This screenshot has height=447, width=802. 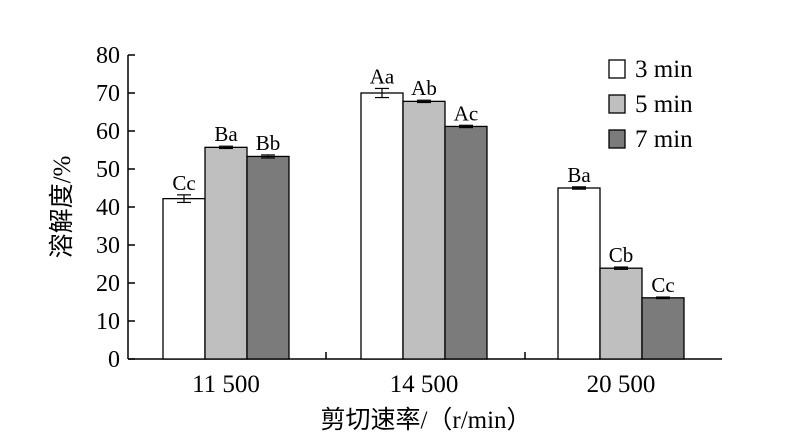 I want to click on y-tick-label: 40, so click(x=108, y=208).